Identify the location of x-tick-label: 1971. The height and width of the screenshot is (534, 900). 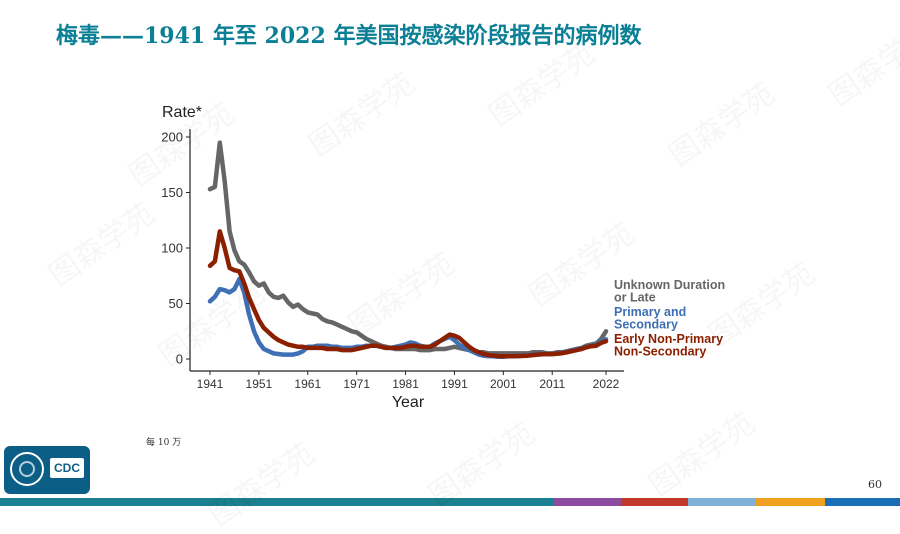
(356, 384).